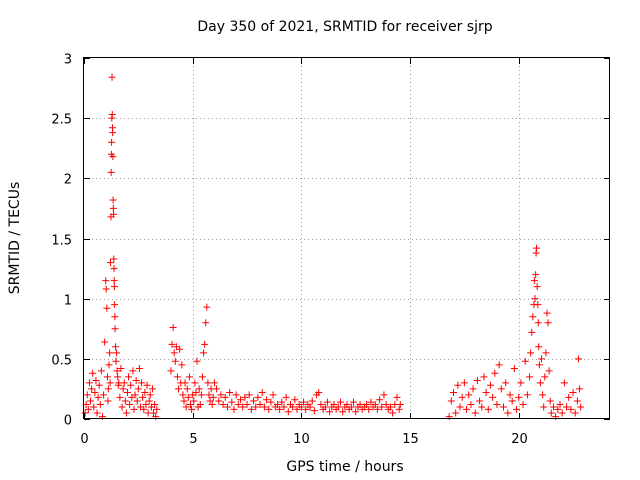 The image size is (640, 480). What do you see at coordinates (61, 120) in the screenshot?
I see `y-tick-label: 2.5` at bounding box center [61, 120].